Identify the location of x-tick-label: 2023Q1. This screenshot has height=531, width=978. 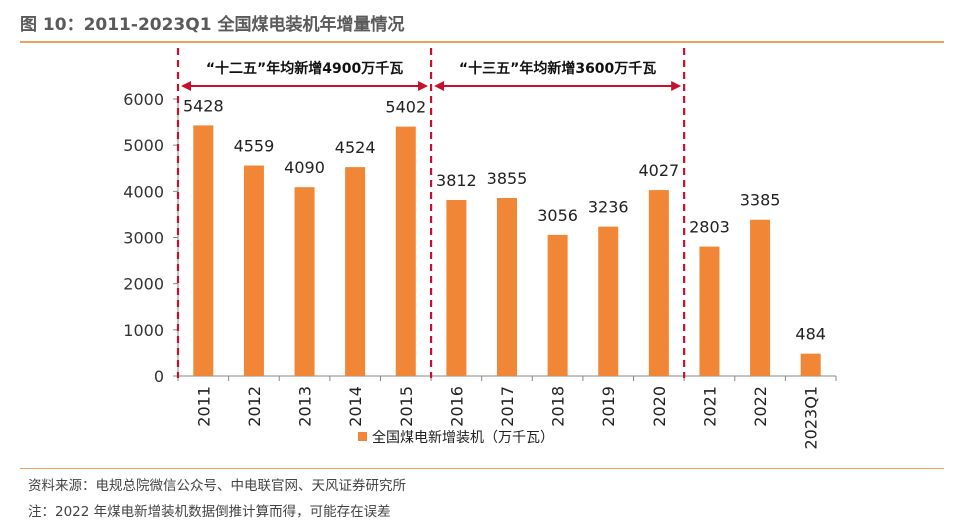
(811, 418).